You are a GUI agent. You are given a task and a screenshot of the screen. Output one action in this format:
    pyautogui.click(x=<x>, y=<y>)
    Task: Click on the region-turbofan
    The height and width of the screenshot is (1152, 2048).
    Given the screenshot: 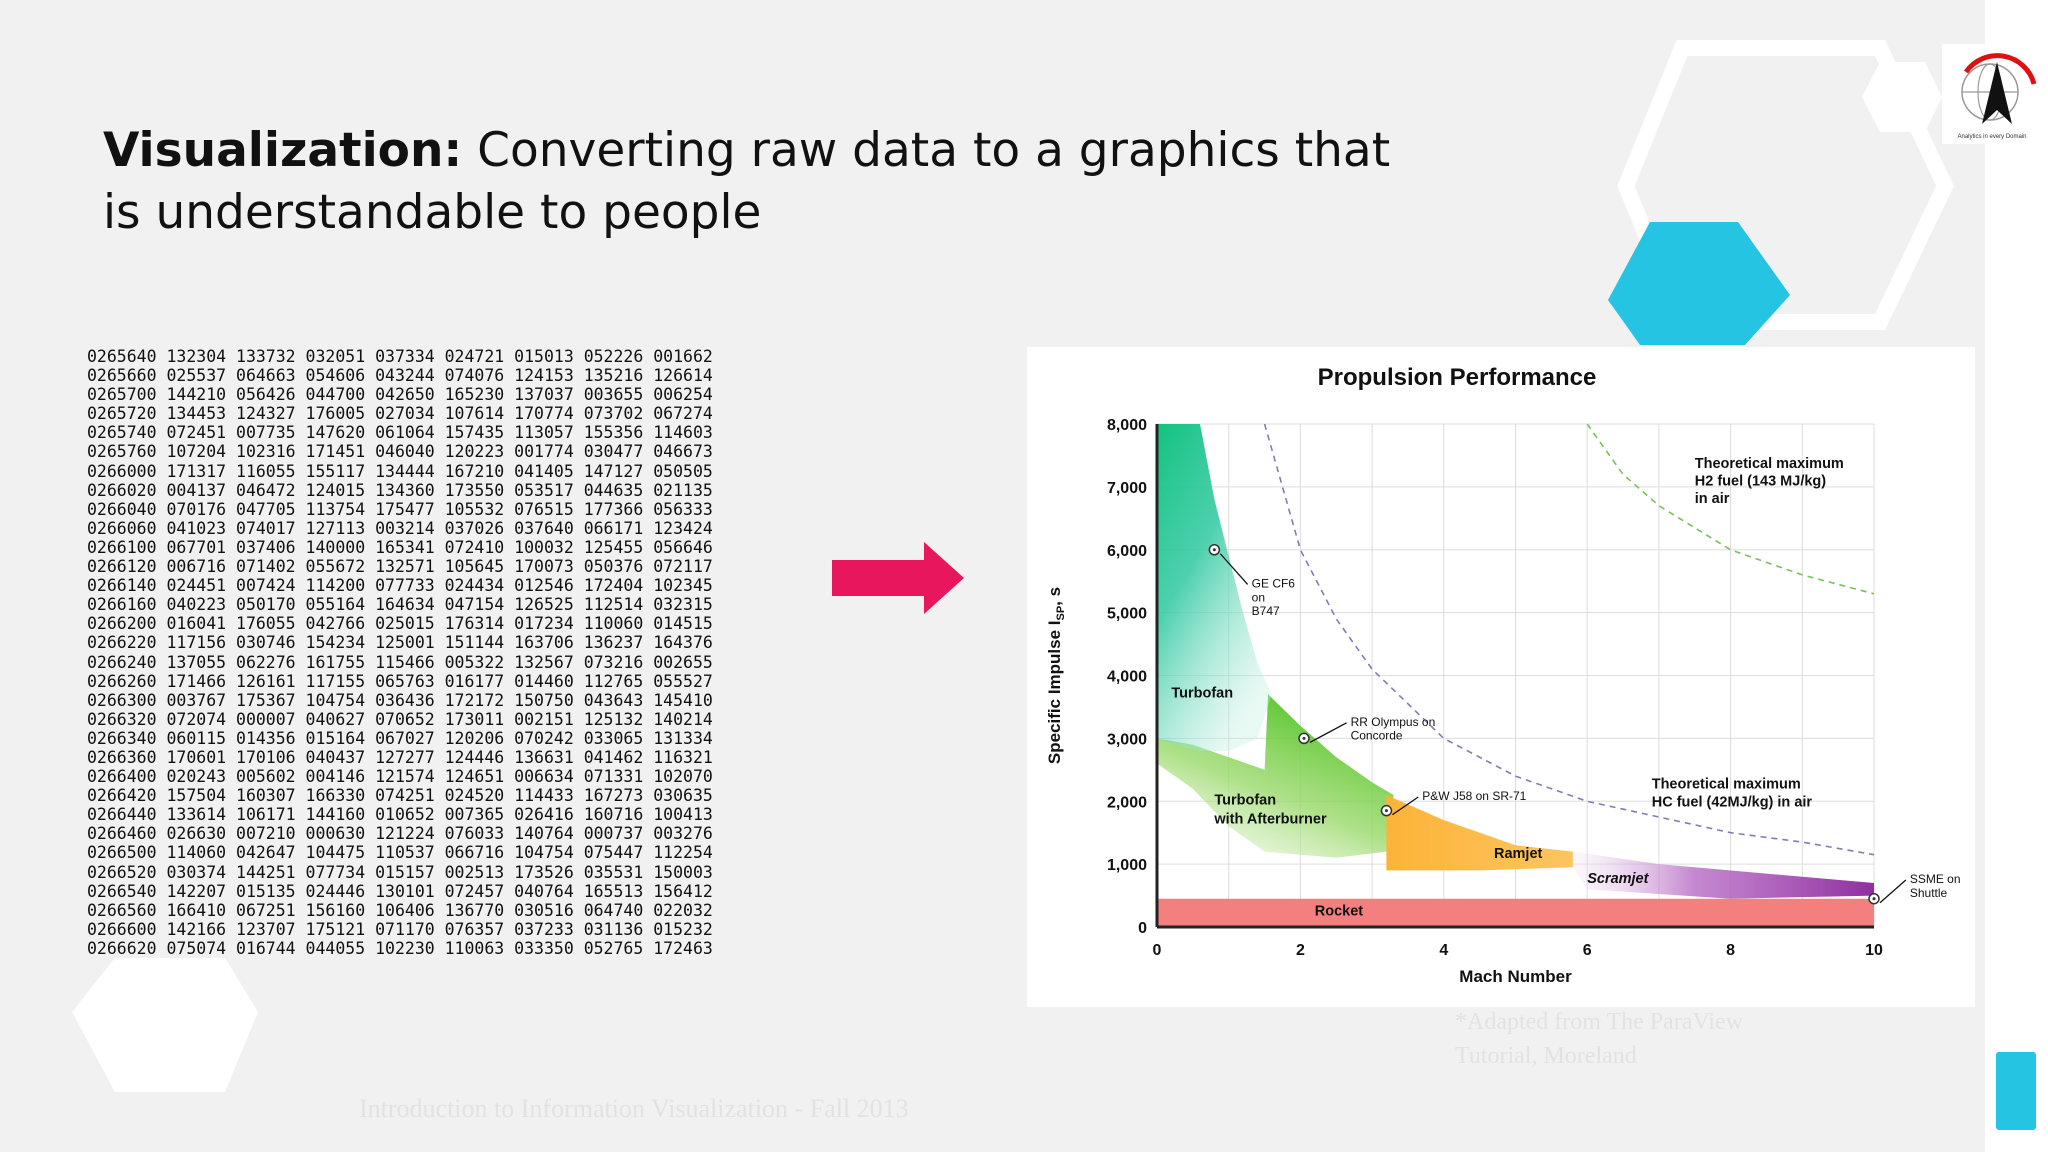 What is the action you would take?
    pyautogui.click(x=1214, y=587)
    